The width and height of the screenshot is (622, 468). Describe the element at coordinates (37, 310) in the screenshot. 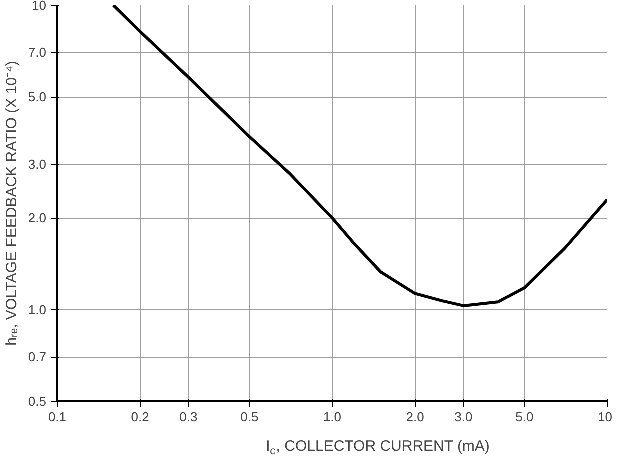

I see `y-tick-label: 1.0` at that location.